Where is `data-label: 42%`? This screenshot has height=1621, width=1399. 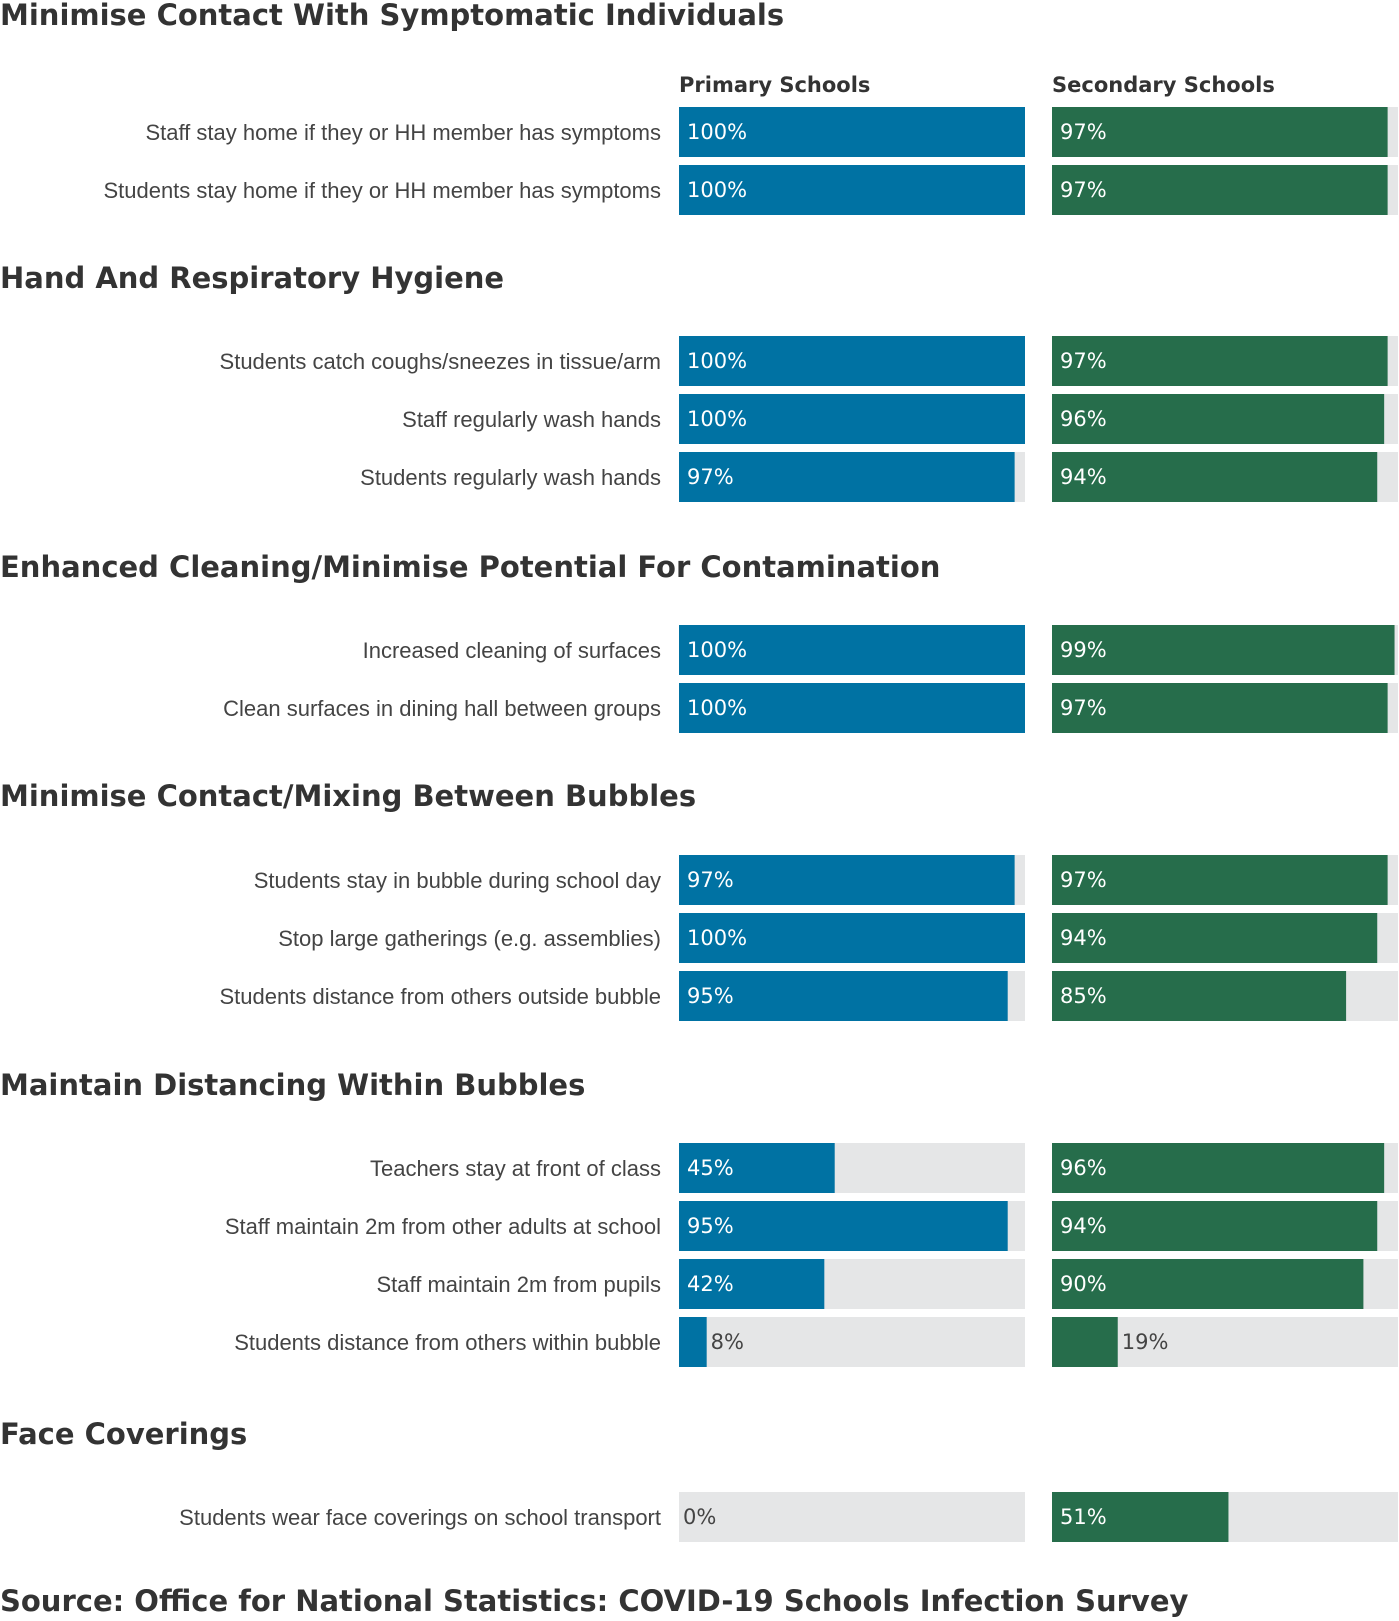
data-label: 42% is located at coordinates (710, 1284).